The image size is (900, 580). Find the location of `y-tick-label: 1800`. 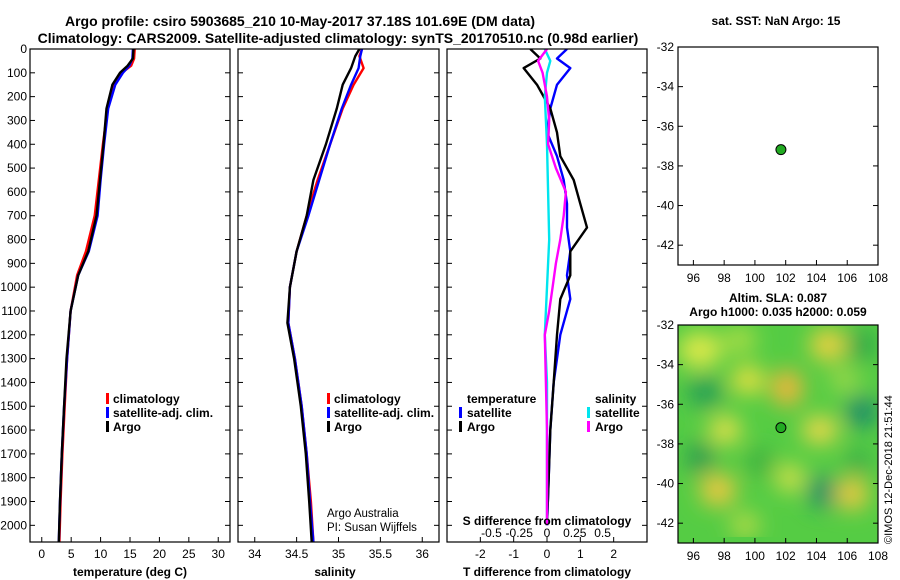

y-tick-label: 1800 is located at coordinates (13, 478).